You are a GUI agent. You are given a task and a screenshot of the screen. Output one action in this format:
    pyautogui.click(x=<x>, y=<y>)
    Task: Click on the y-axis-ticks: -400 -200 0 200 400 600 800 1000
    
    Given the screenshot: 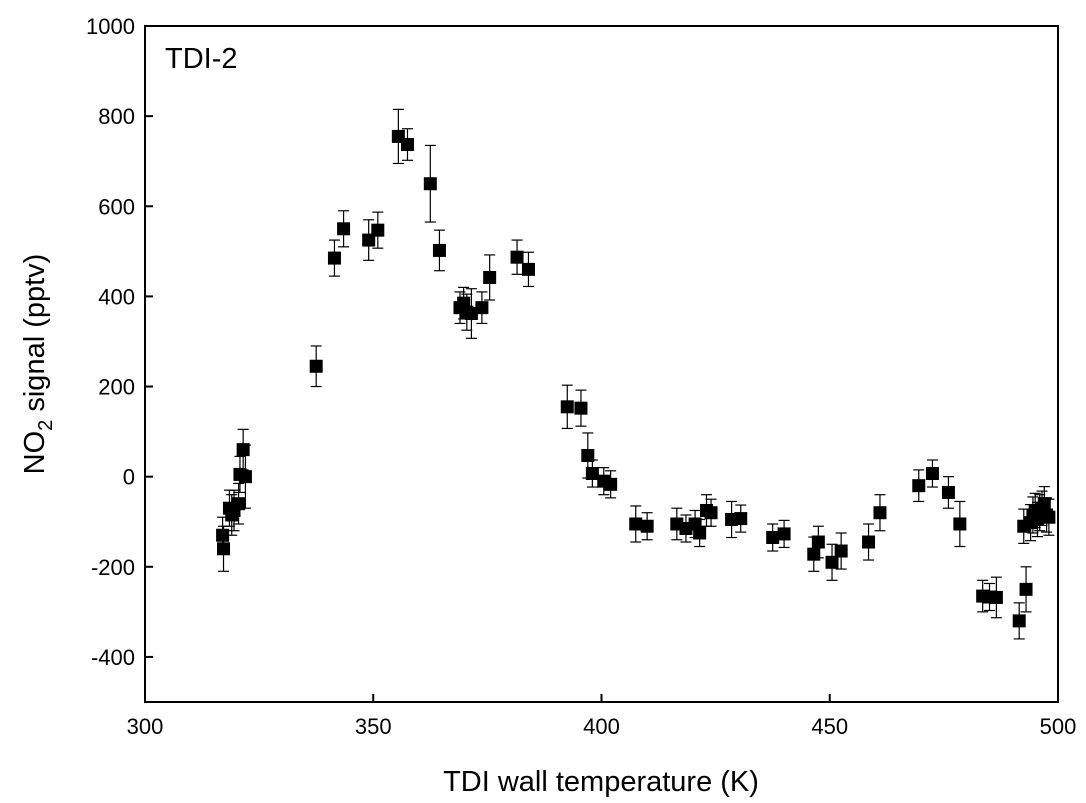 What is the action you would take?
    pyautogui.click(x=119, y=342)
    